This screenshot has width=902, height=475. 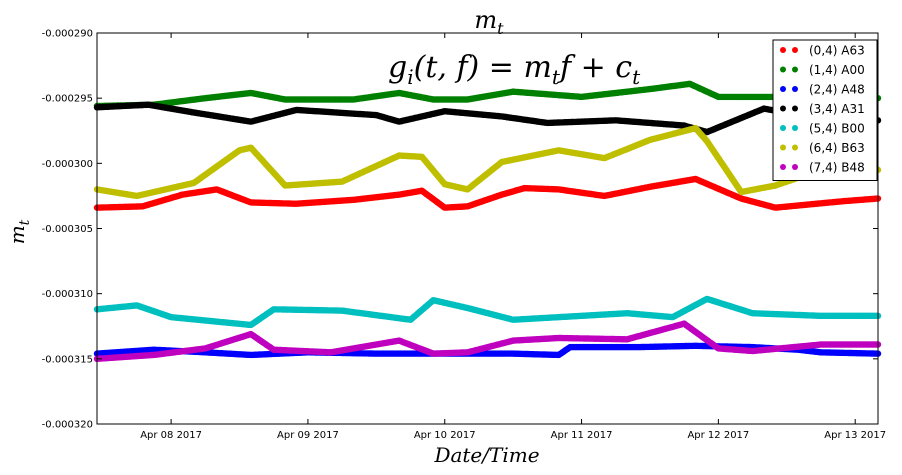 I want to click on legend-item: (5,4) B00, so click(x=822, y=129).